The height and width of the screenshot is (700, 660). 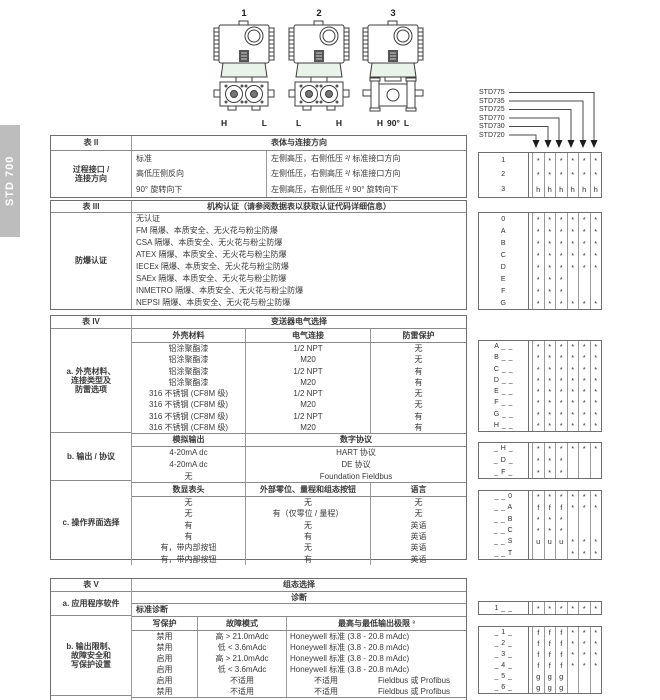 I want to click on direction-cell: 左侧低压，右侧高压 ²/ 标准接口方向, so click(x=366, y=174).